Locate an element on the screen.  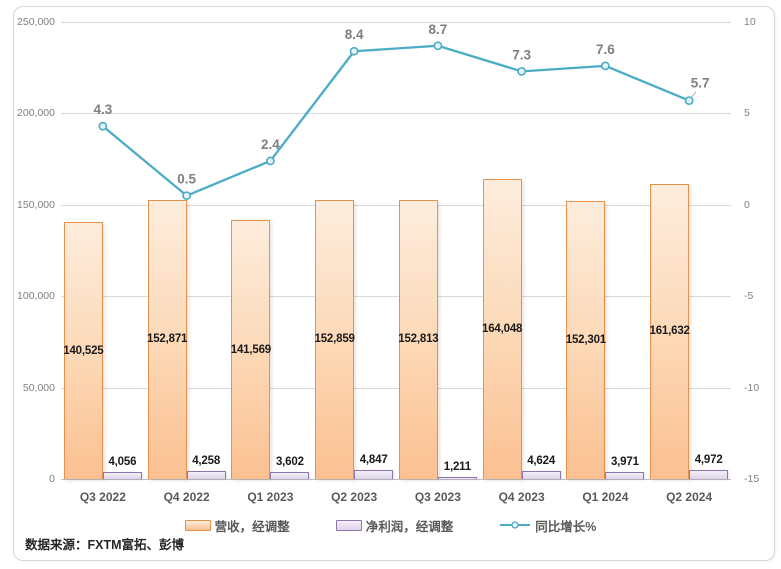
x-axis-tick: Q2 2024 is located at coordinates (689, 497).